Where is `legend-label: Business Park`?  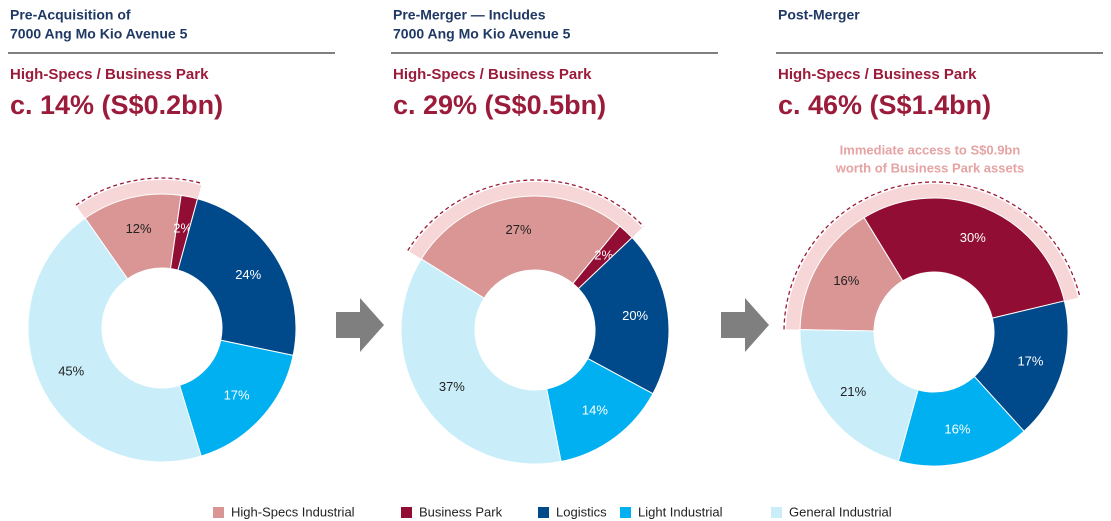
legend-label: Business Park is located at coordinates (461, 511).